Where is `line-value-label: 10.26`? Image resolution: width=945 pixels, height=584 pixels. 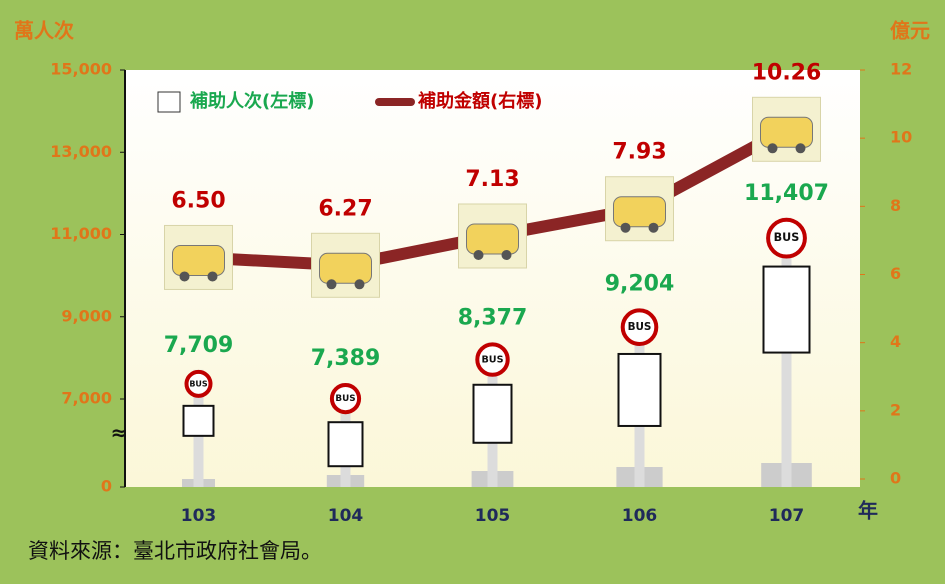
line-value-label: 10.26 is located at coordinates (787, 72).